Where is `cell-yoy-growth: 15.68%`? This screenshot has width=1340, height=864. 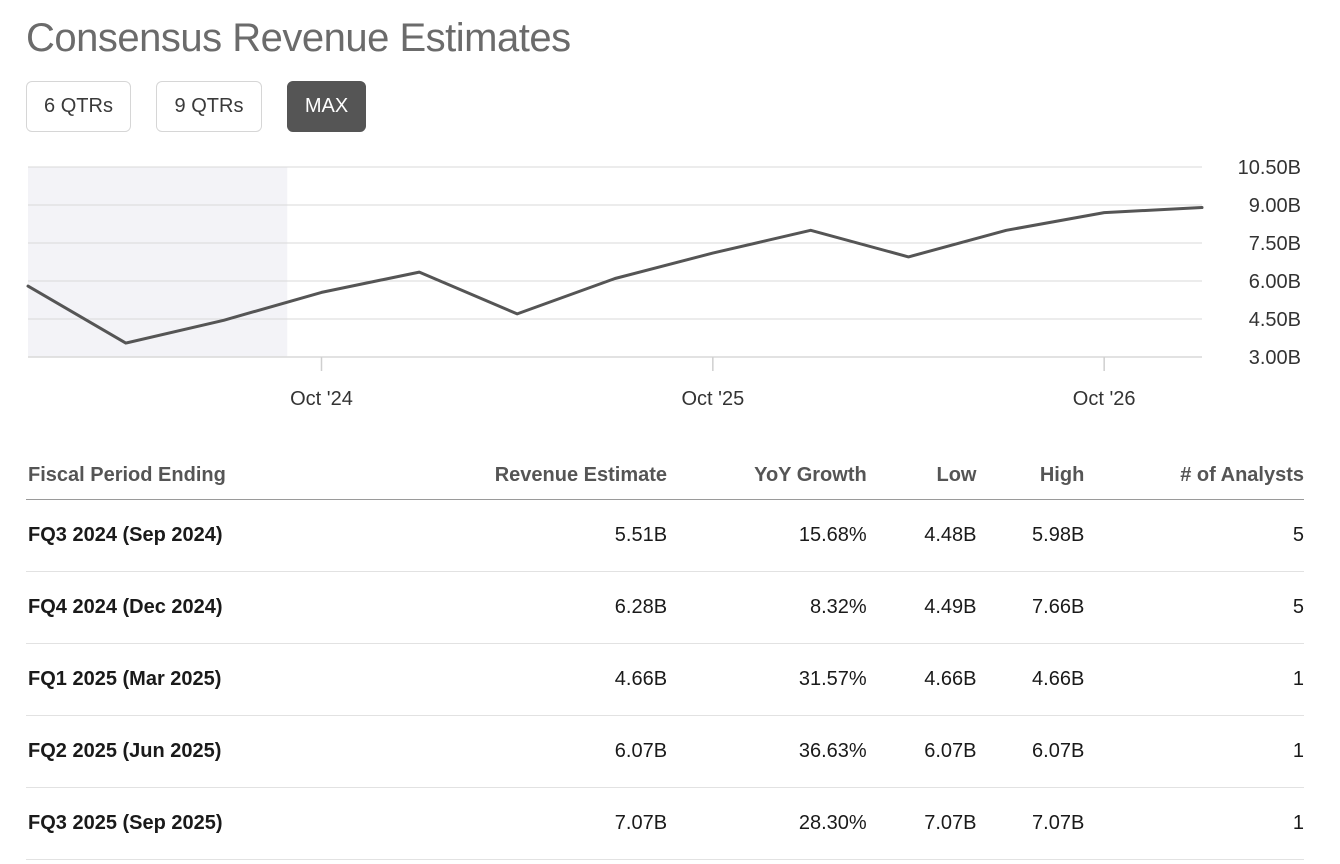 cell-yoy-growth: 15.68% is located at coordinates (767, 535).